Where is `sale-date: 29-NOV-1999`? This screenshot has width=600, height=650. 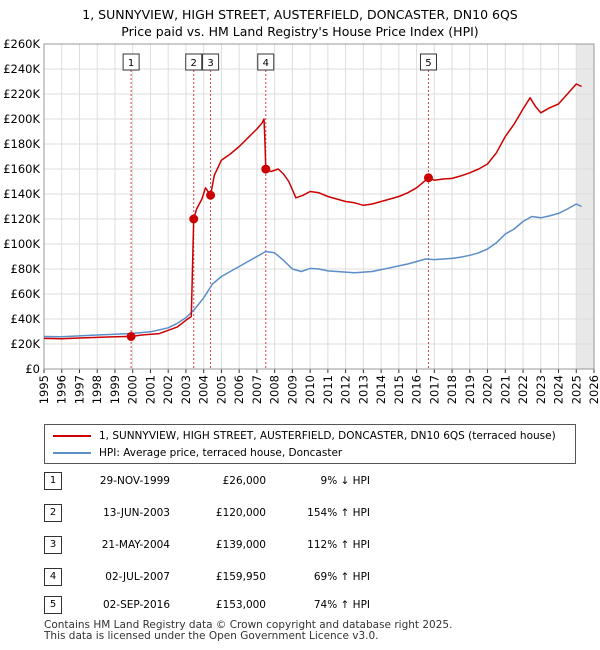
sale-date: 29-NOV-1999 is located at coordinates (134, 481).